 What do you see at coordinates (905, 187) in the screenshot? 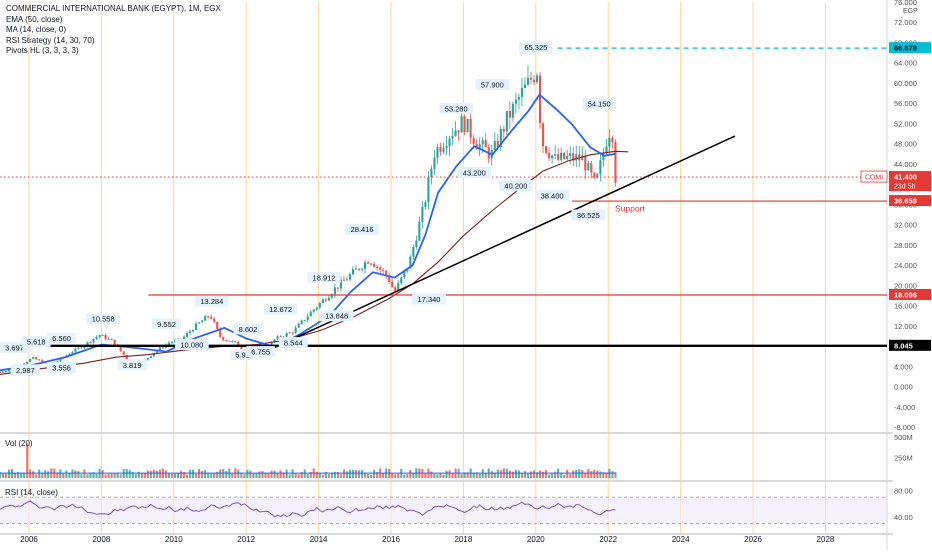
I see `price-tag-countdown: 23d 5h` at bounding box center [905, 187].